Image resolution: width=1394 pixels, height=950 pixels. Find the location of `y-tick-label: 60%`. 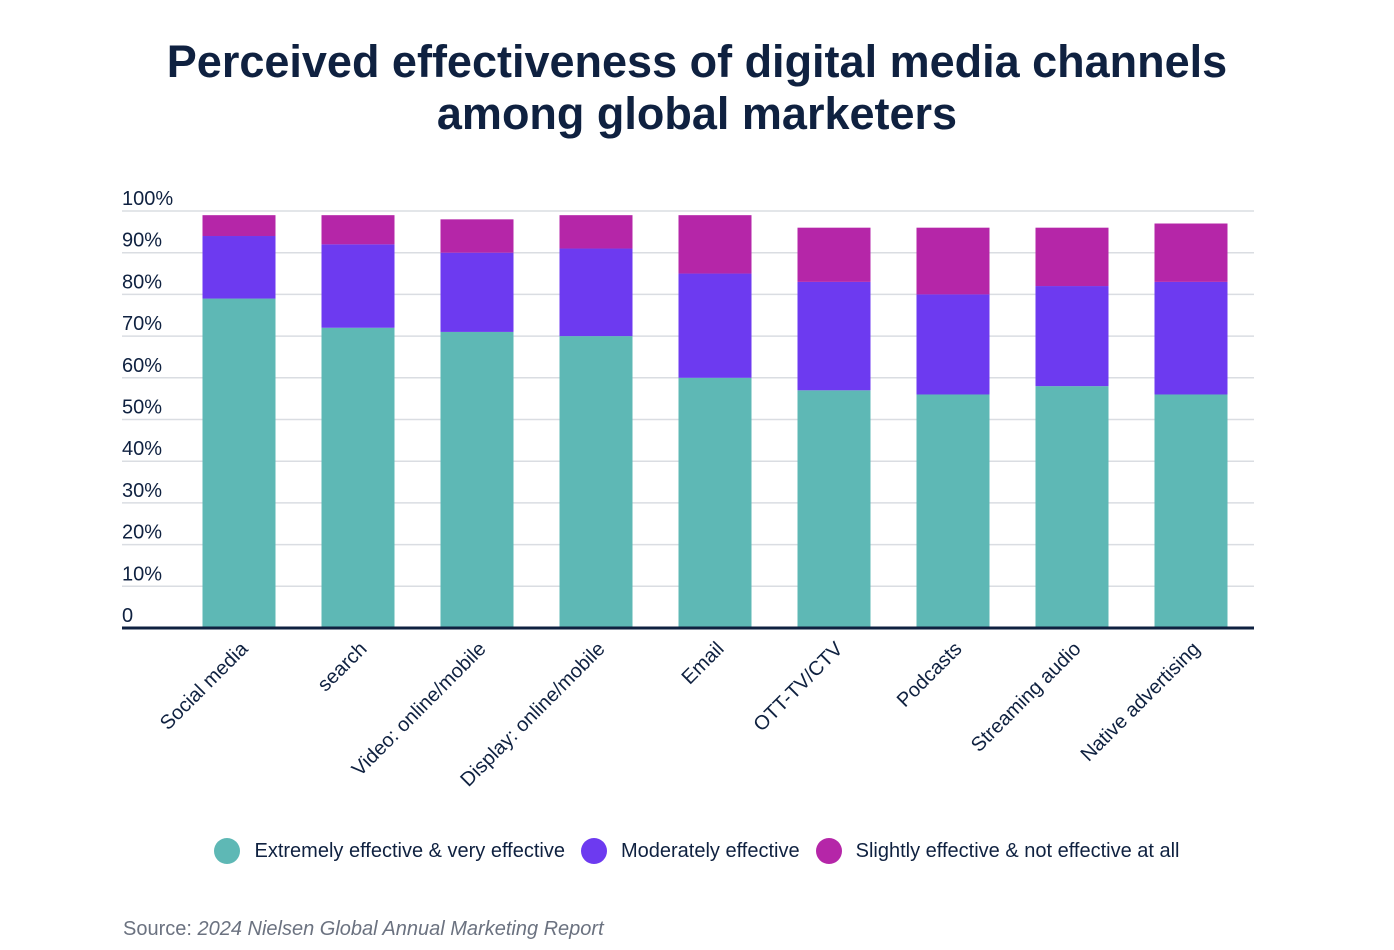

y-tick-label: 60% is located at coordinates (142, 366).